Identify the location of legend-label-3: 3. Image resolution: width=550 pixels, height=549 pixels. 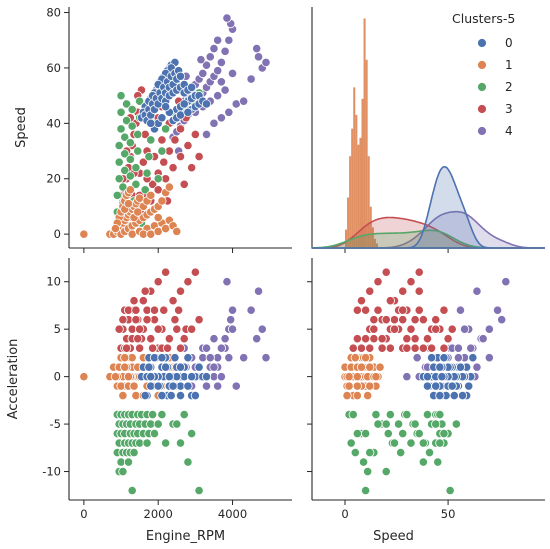
(509, 109).